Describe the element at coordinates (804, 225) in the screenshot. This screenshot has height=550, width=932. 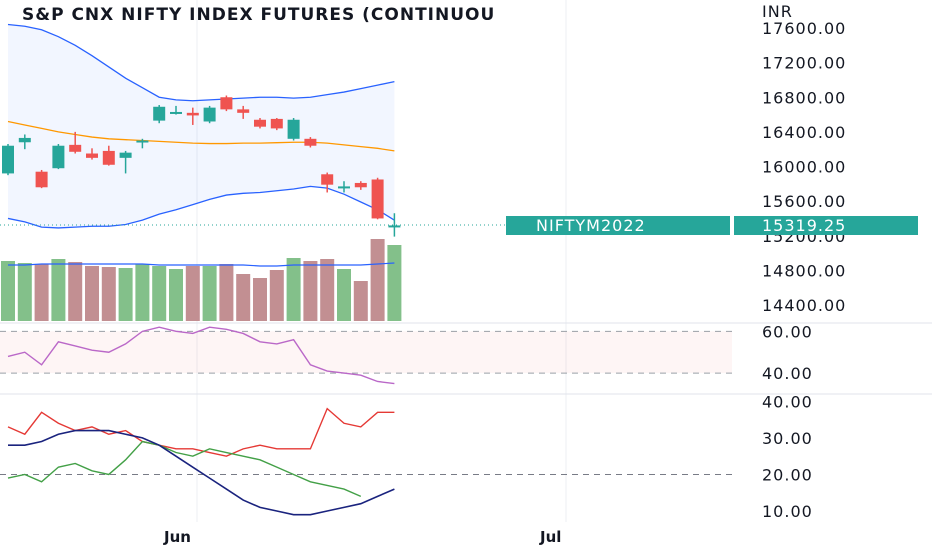
I see `last-price-tag: 15319.25` at that location.